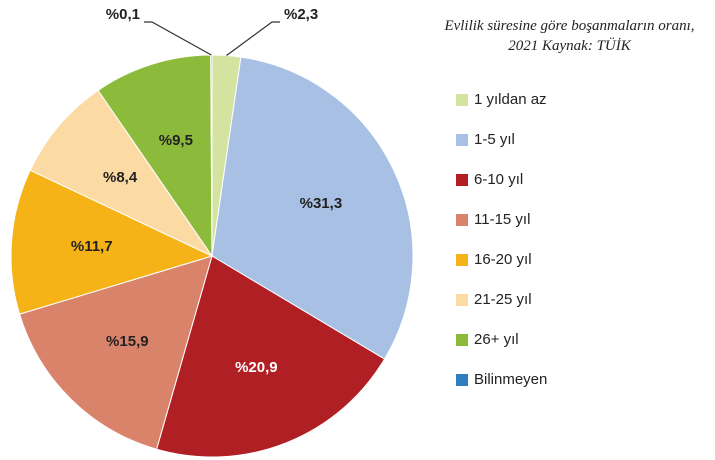 This screenshot has width=715, height=460. Describe the element at coordinates (503, 299) in the screenshot. I see `legend-label: 21-25 yıl` at that location.